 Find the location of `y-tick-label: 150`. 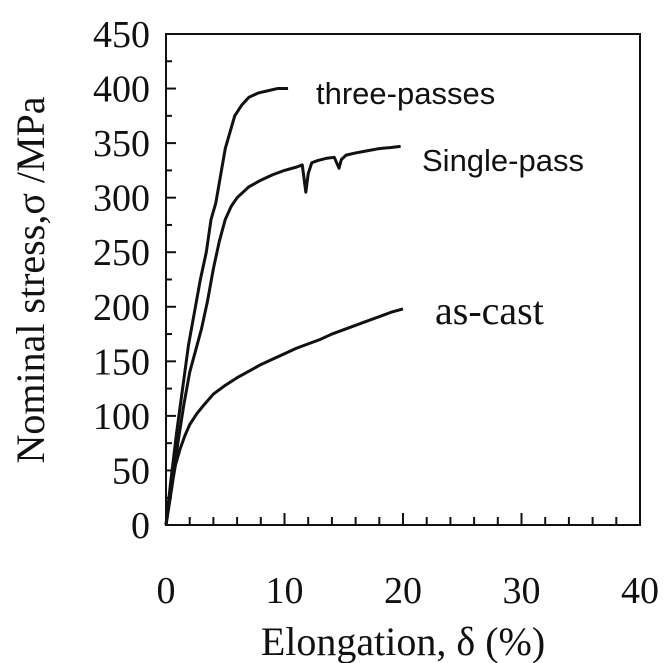

y-tick-label: 150 is located at coordinates (121, 362).